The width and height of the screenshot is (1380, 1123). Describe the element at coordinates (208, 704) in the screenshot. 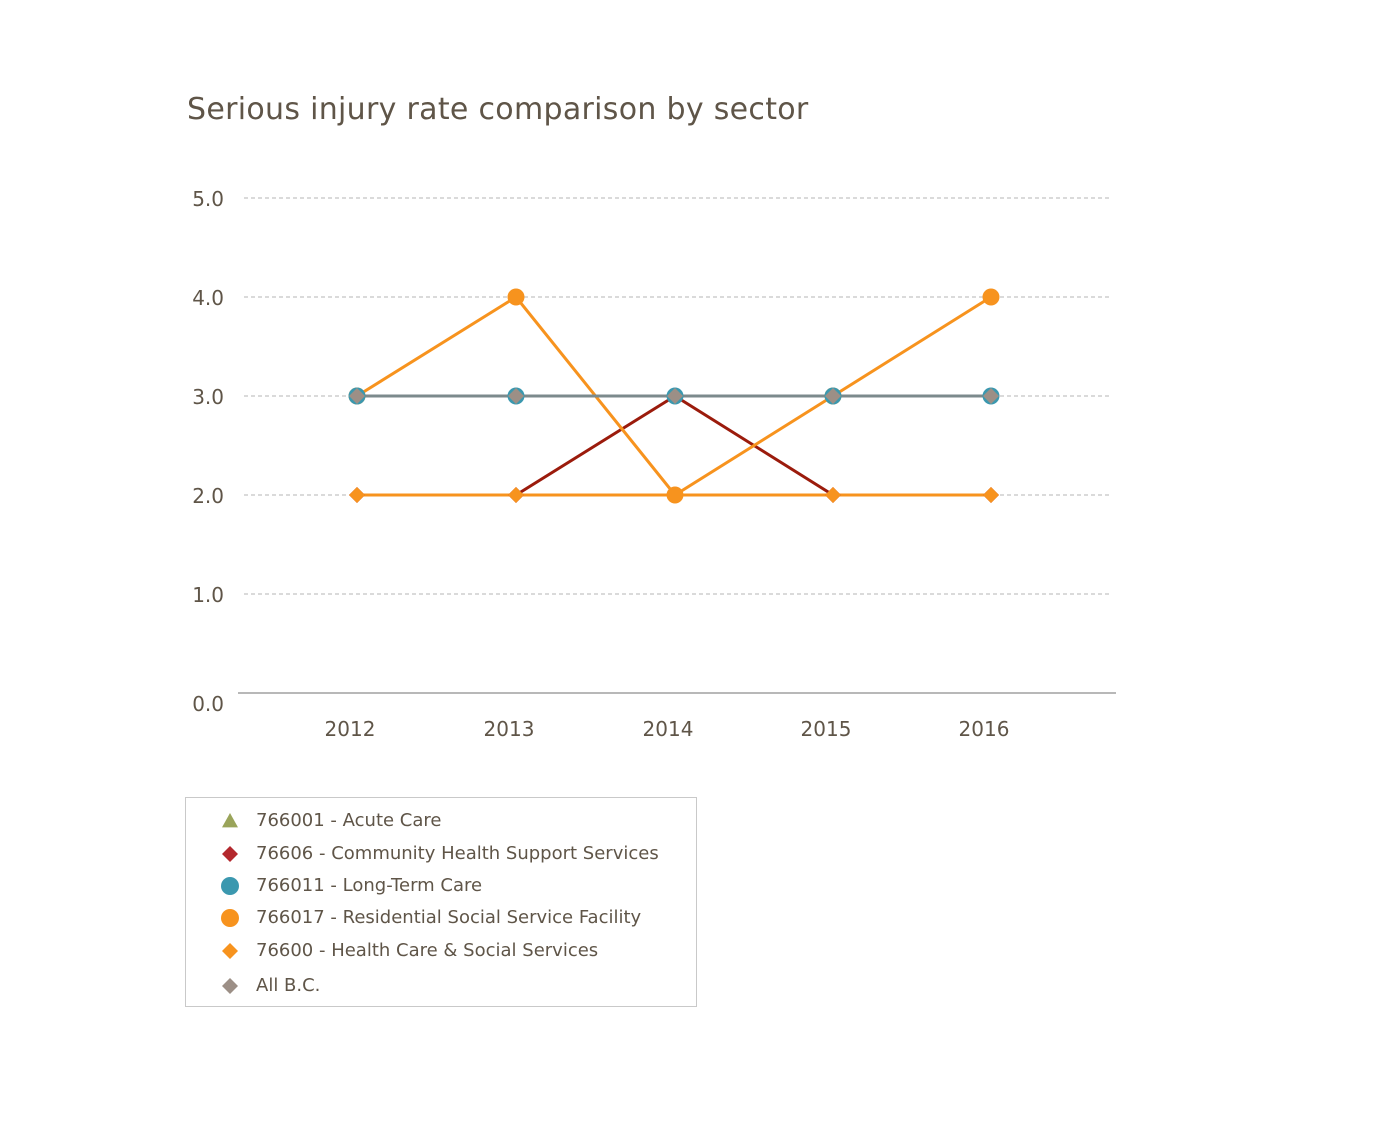

I see `y-tick-label: 0.0` at that location.